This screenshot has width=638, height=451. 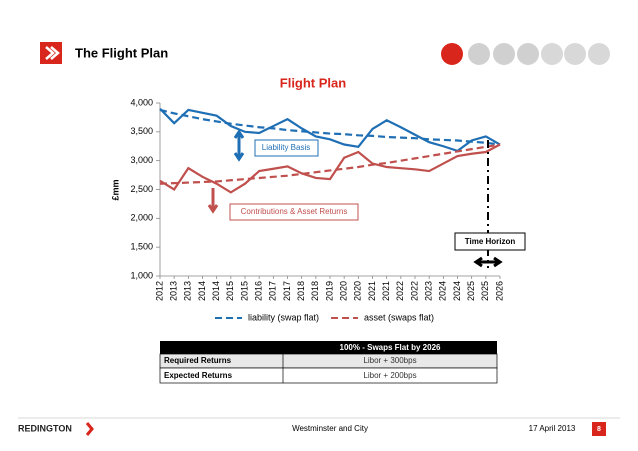 I want to click on header-badge, so click(x=51, y=53).